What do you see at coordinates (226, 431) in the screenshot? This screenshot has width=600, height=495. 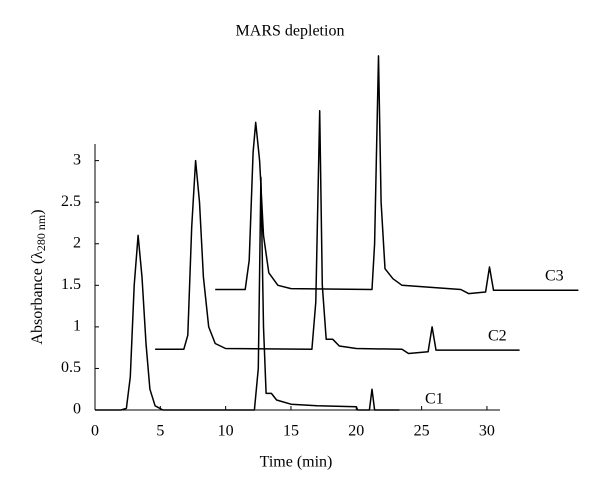 I see `x-tick-label: 10` at bounding box center [226, 431].